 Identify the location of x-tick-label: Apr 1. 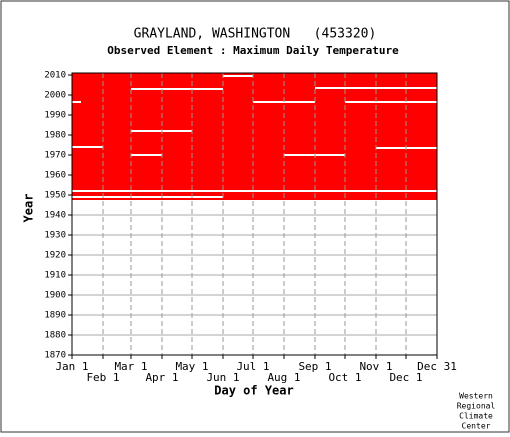
(161, 377).